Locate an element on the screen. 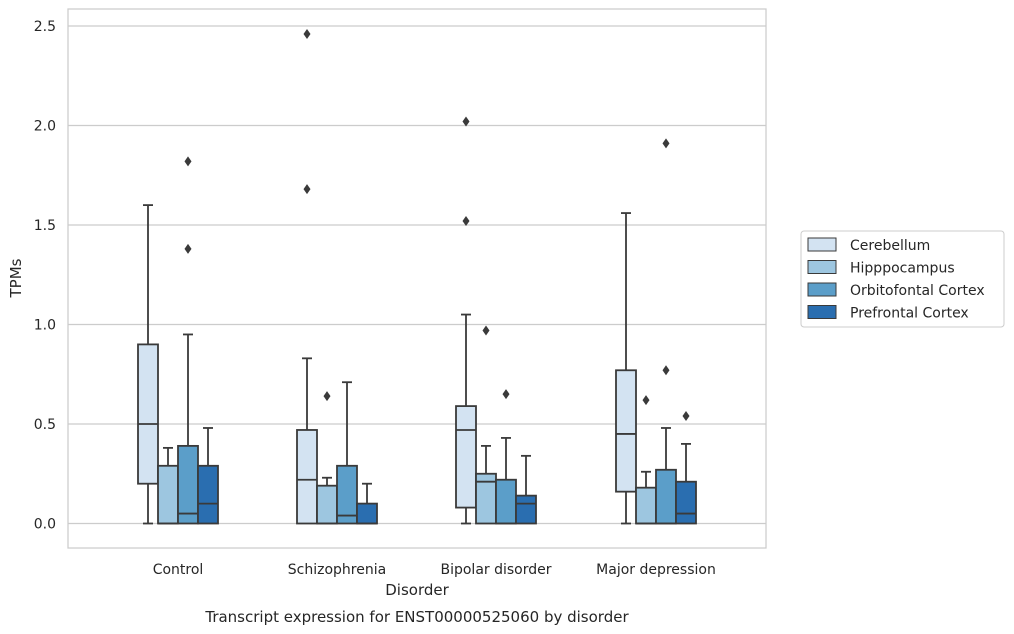 The width and height of the screenshot is (1014, 634). x-tick-label: Major depression is located at coordinates (656, 570).